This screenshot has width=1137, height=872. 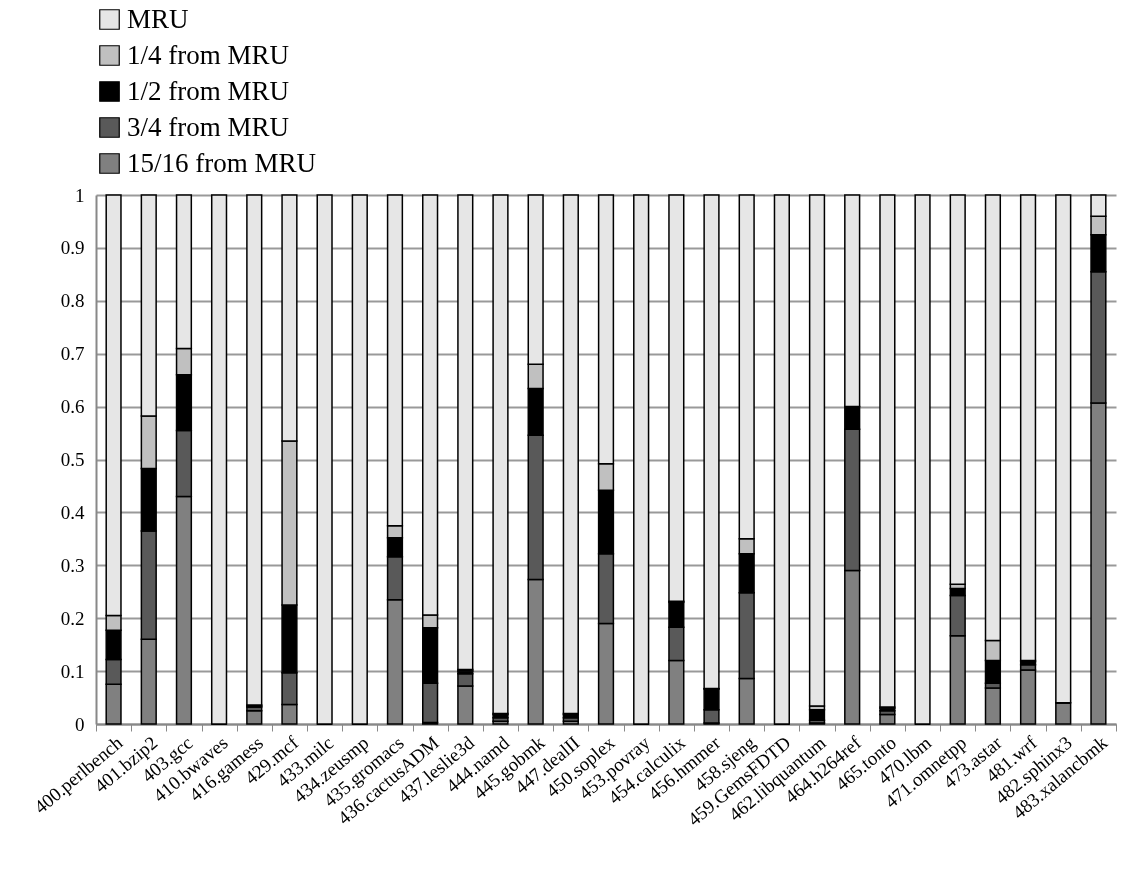 I want to click on y-tick-label: 0.1, so click(x=72, y=671).